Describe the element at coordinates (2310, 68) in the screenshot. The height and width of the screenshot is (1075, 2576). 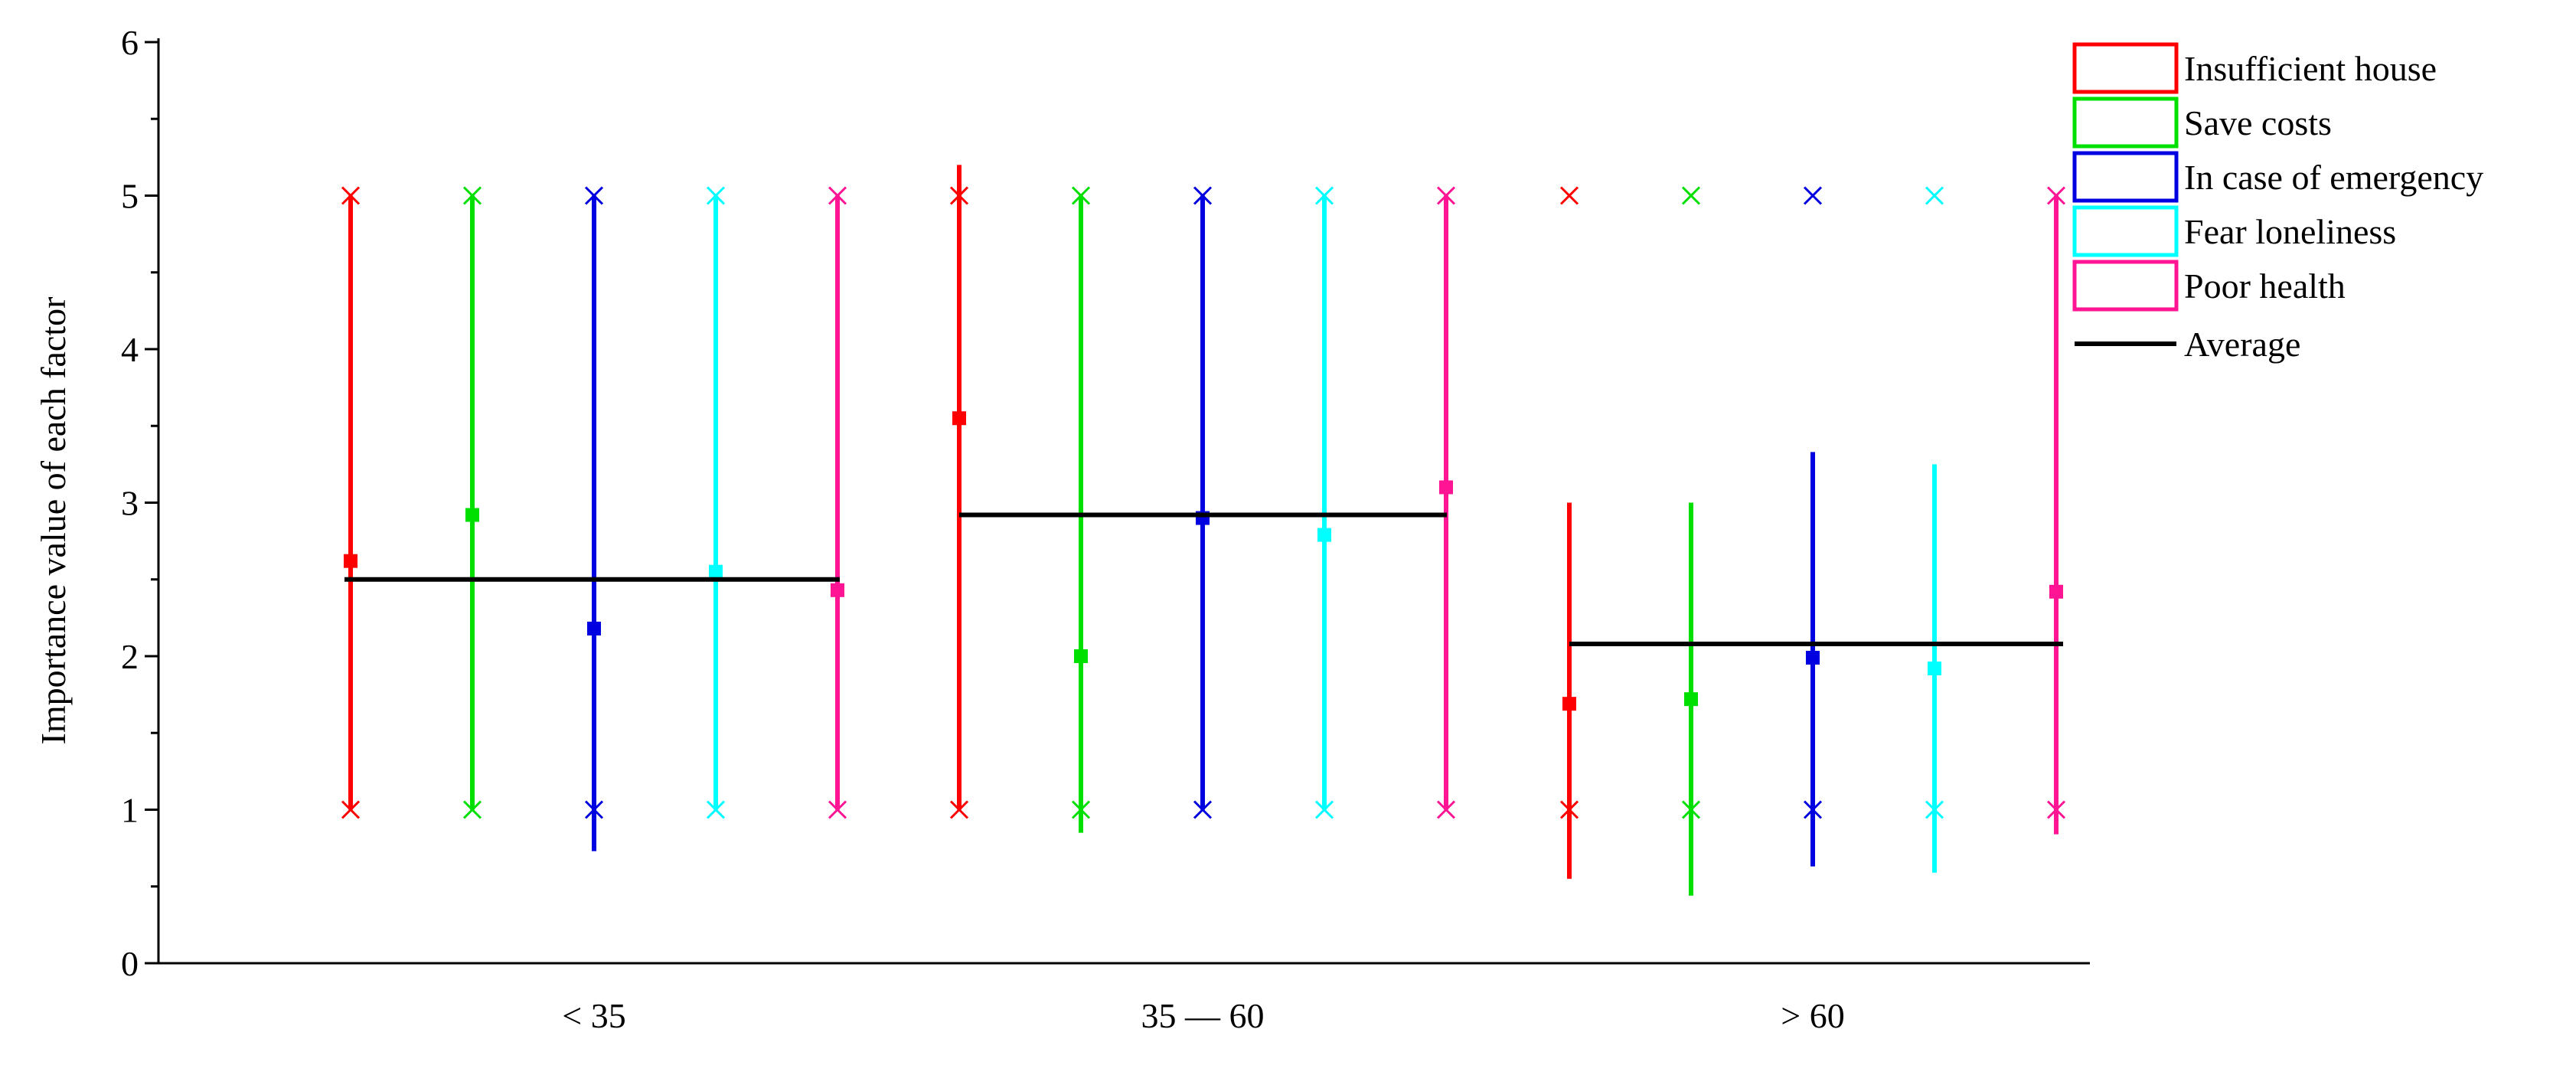
I see `legend-label: Insufficient house` at that location.